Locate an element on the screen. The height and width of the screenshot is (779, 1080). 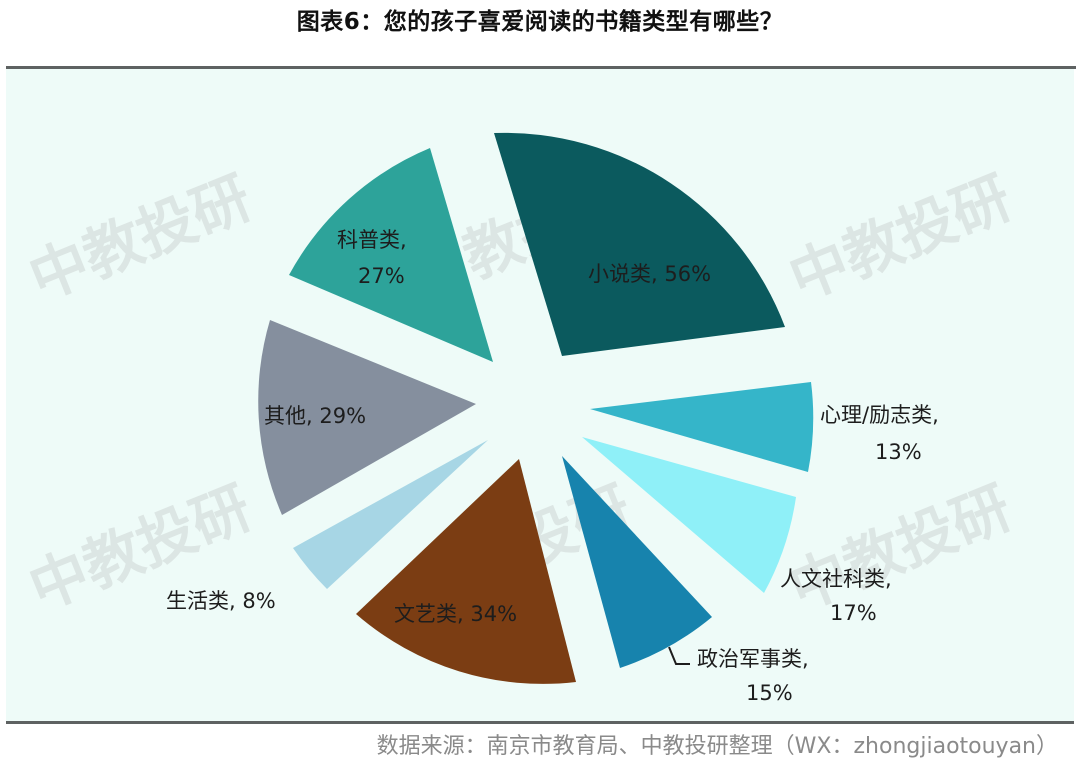
frame-top-rule is located at coordinates (541, 67).